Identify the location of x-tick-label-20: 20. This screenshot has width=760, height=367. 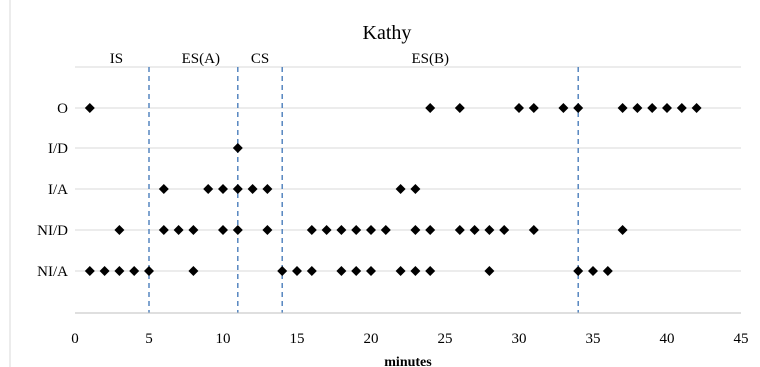
(371, 339).